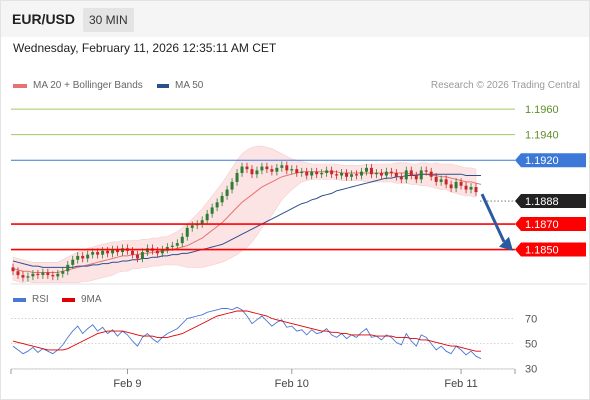 This screenshot has width=590, height=400. I want to click on timeframe-badge: 30 MIN, so click(108, 20).